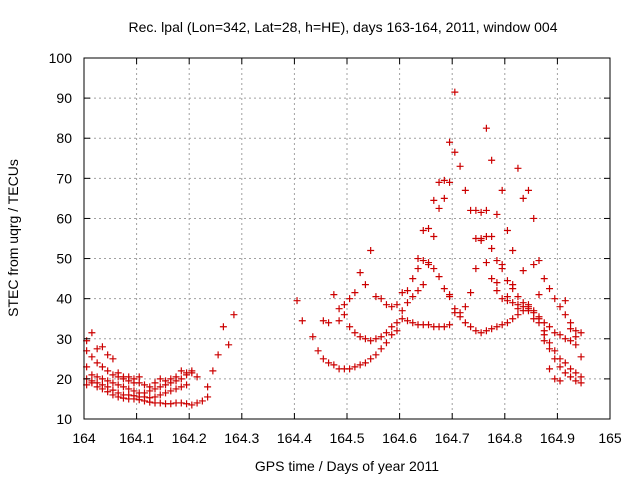 The image size is (640, 480). Describe the element at coordinates (64, 379) in the screenshot. I see `y-tick-label: 20` at that location.